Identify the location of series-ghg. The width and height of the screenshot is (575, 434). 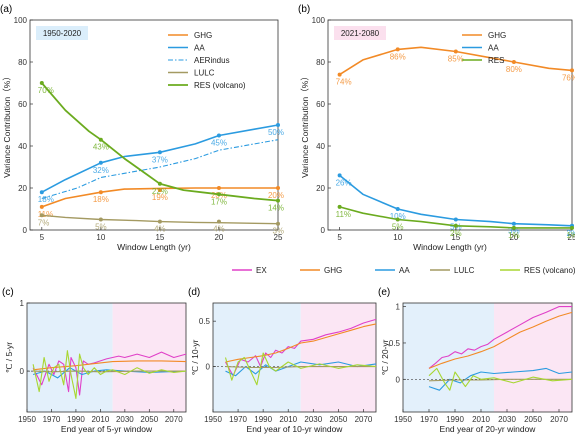
(500, 340).